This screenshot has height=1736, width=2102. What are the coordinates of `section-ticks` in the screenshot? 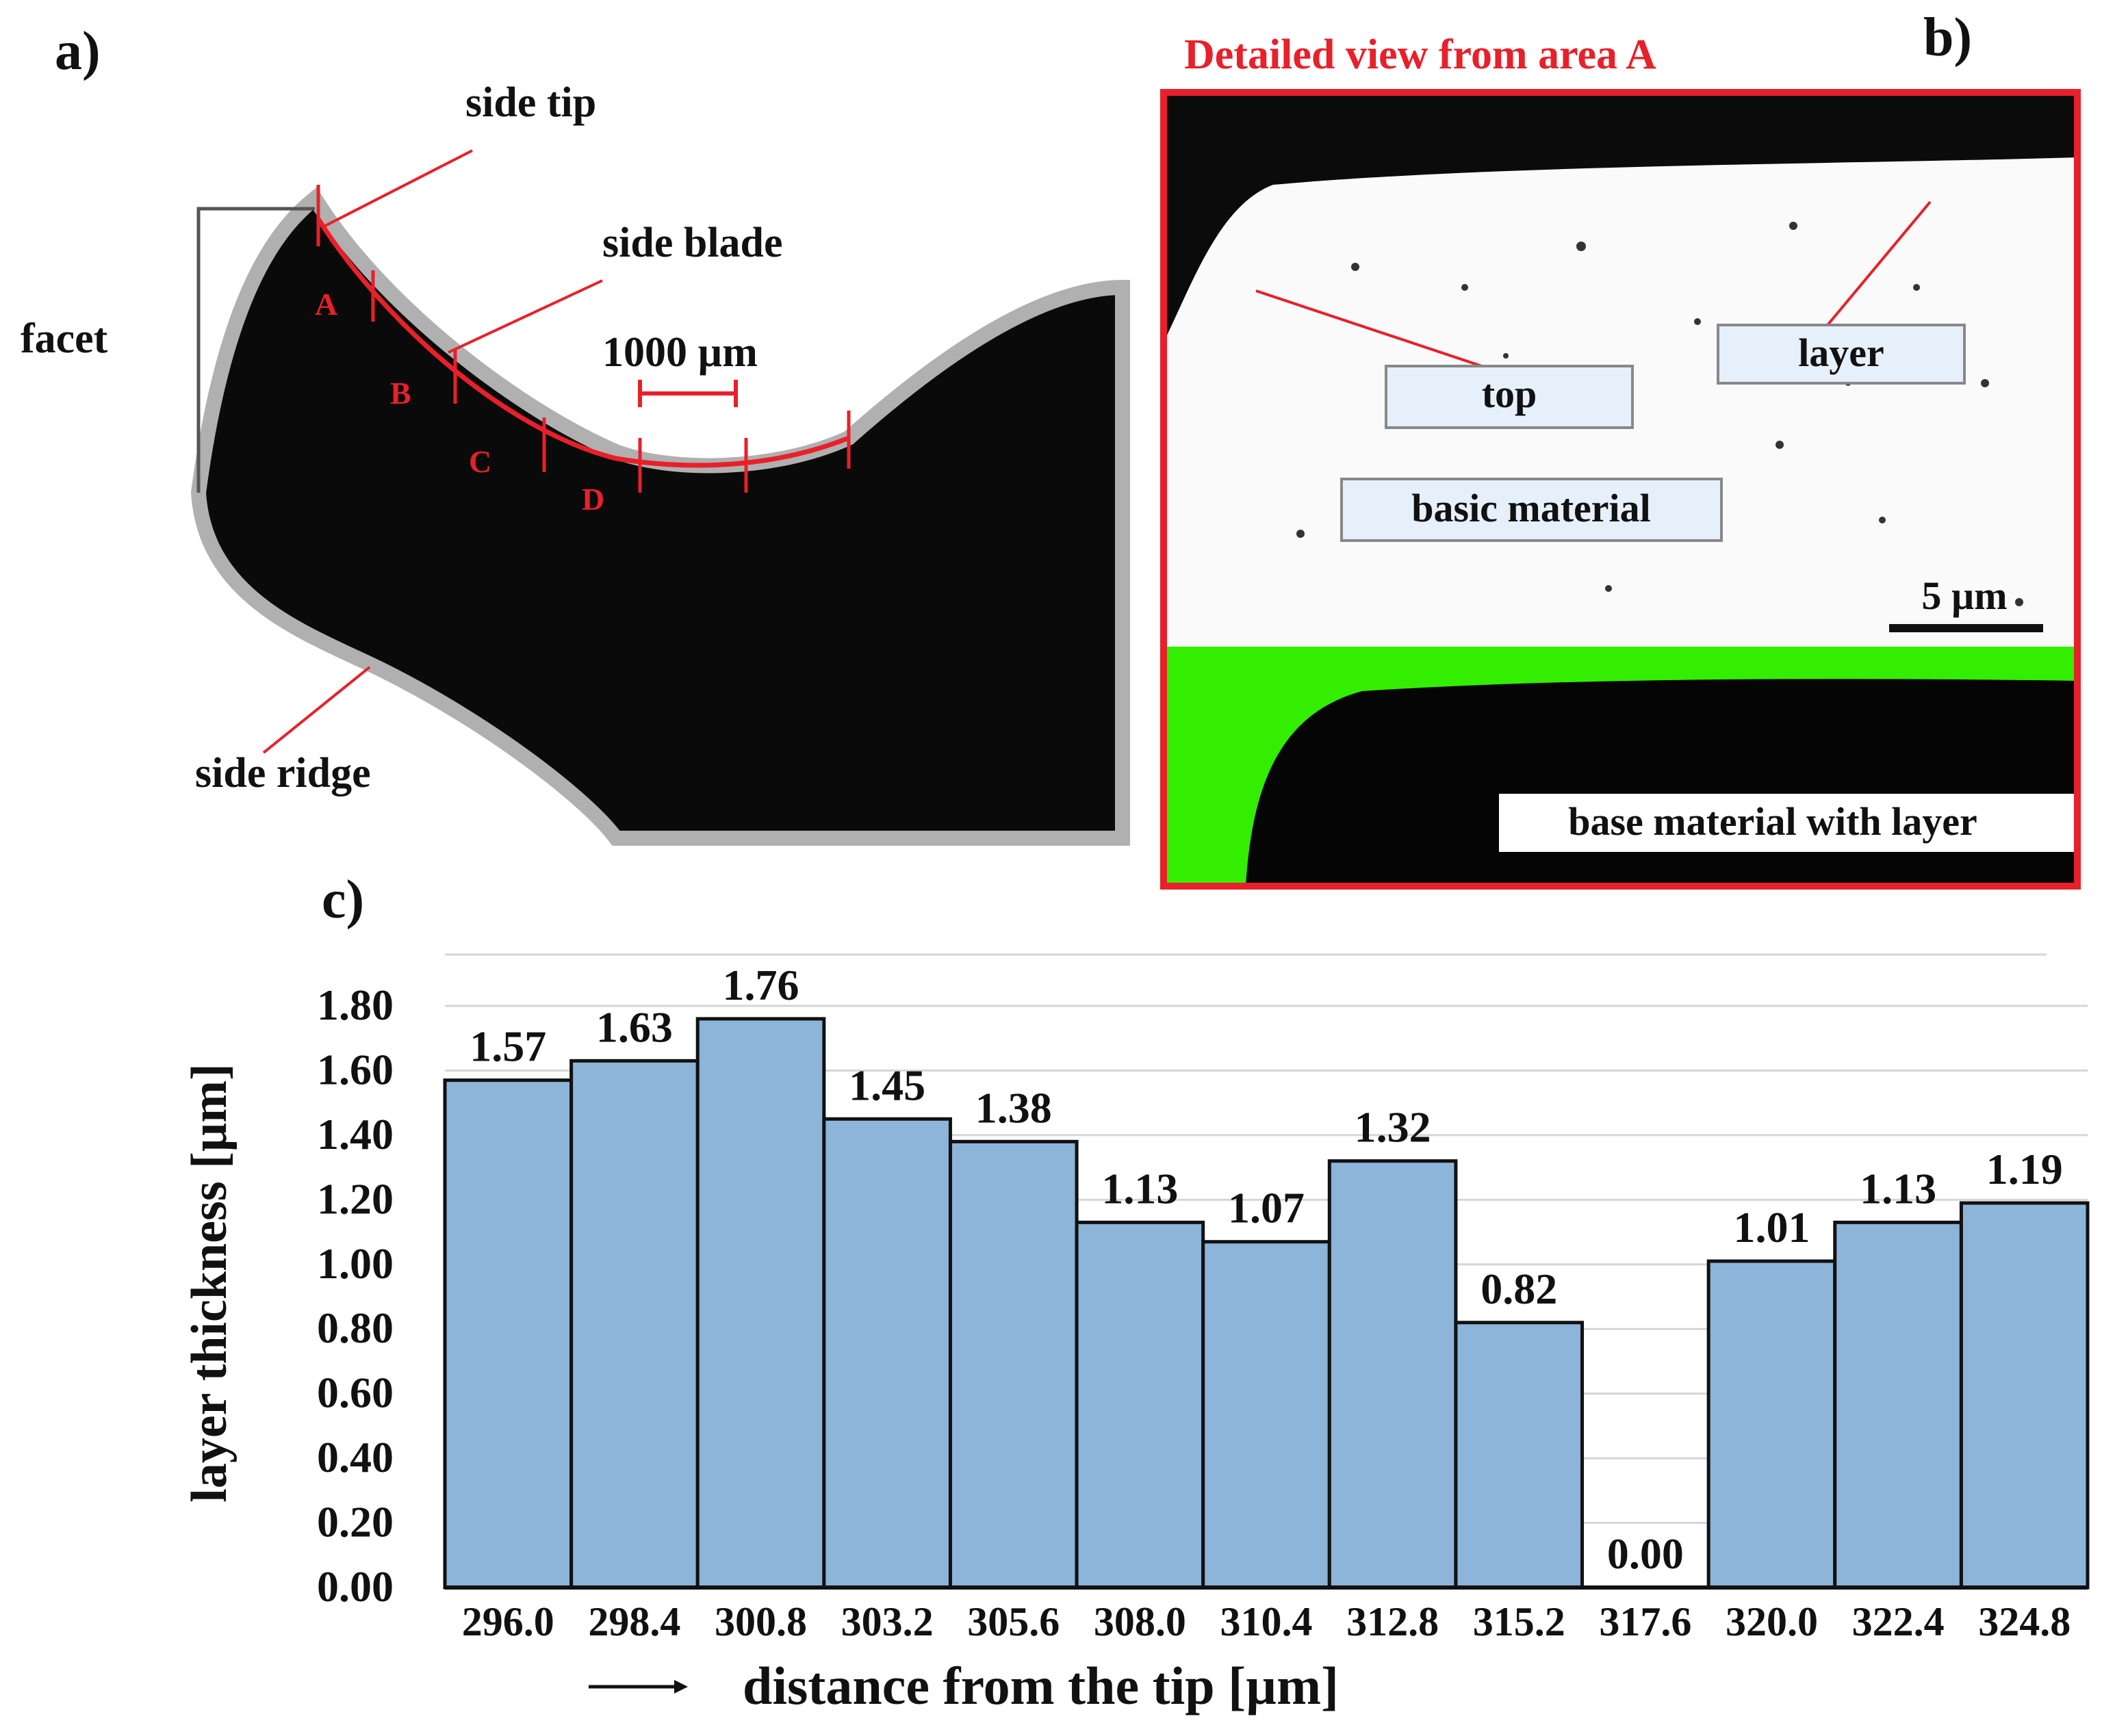 It's located at (583, 339).